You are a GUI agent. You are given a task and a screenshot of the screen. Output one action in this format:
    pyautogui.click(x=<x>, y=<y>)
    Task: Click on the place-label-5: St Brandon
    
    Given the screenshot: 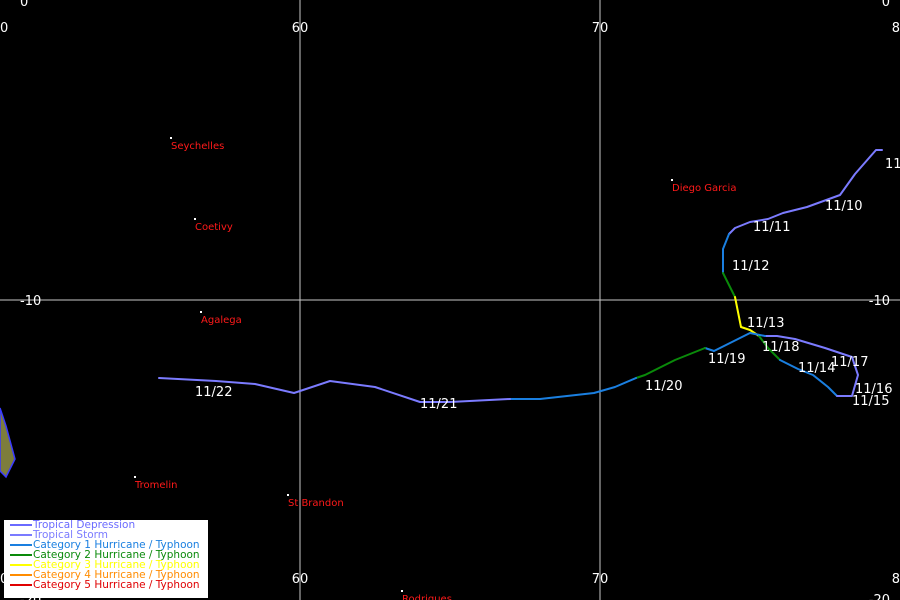 What is the action you would take?
    pyautogui.click(x=316, y=503)
    